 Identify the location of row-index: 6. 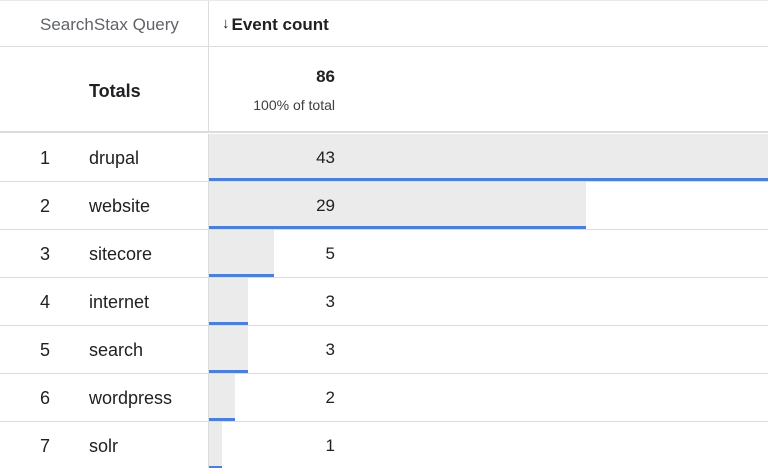
(45, 398).